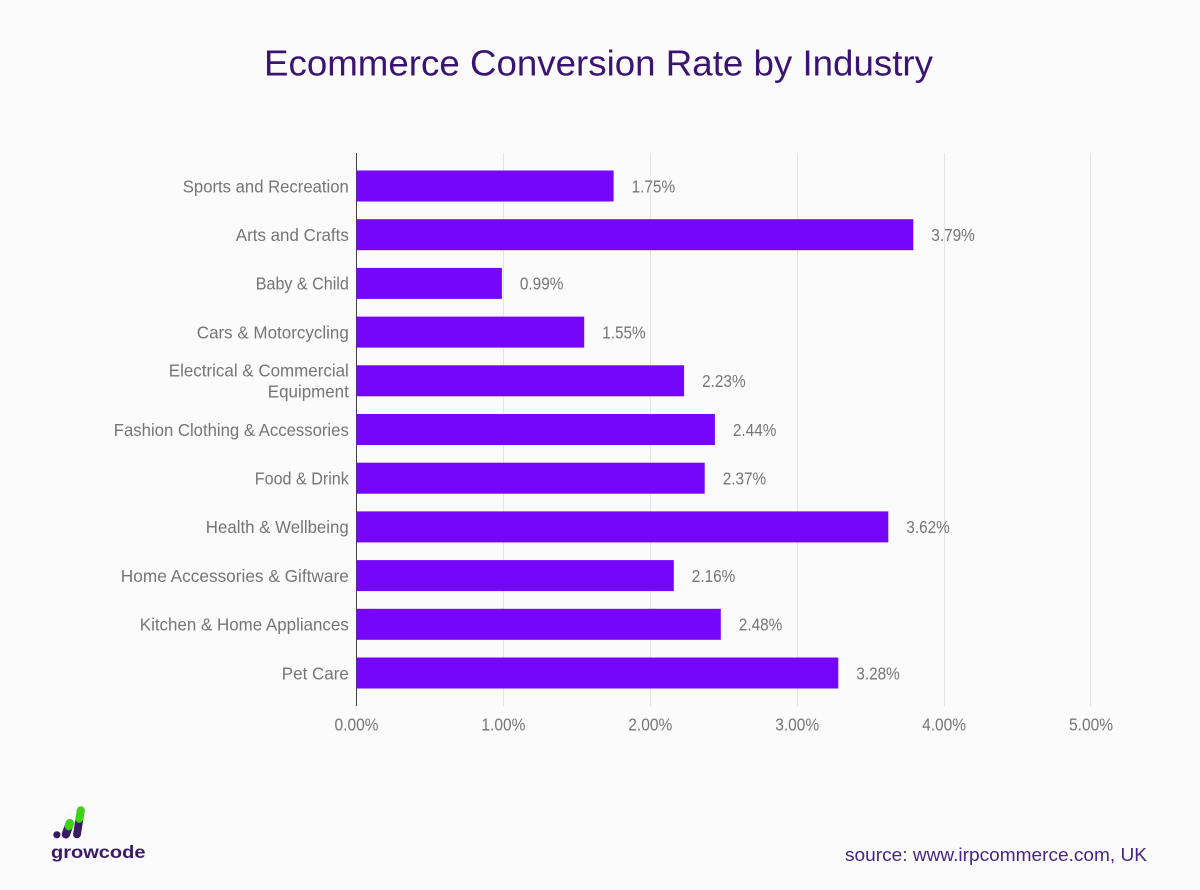  I want to click on svg-text: 4.00%, so click(944, 725).